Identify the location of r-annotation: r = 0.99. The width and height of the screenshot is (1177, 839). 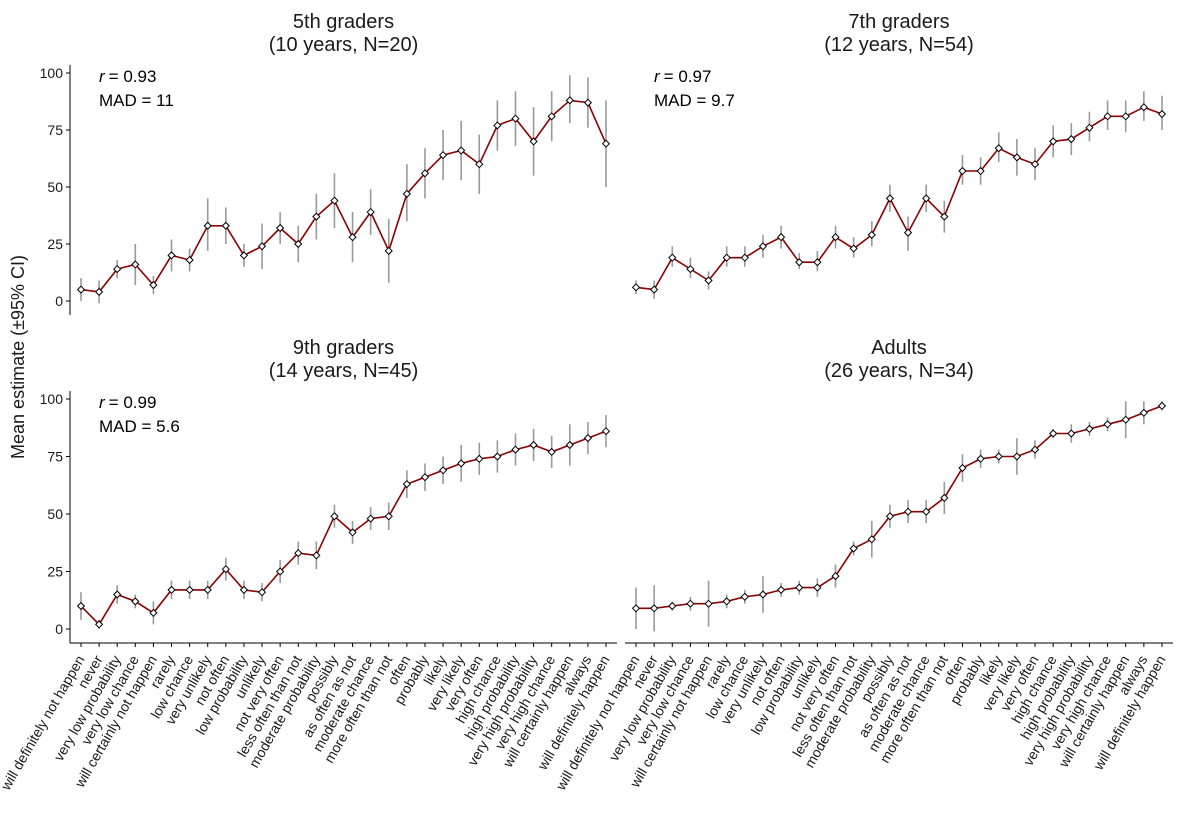
(127, 402).